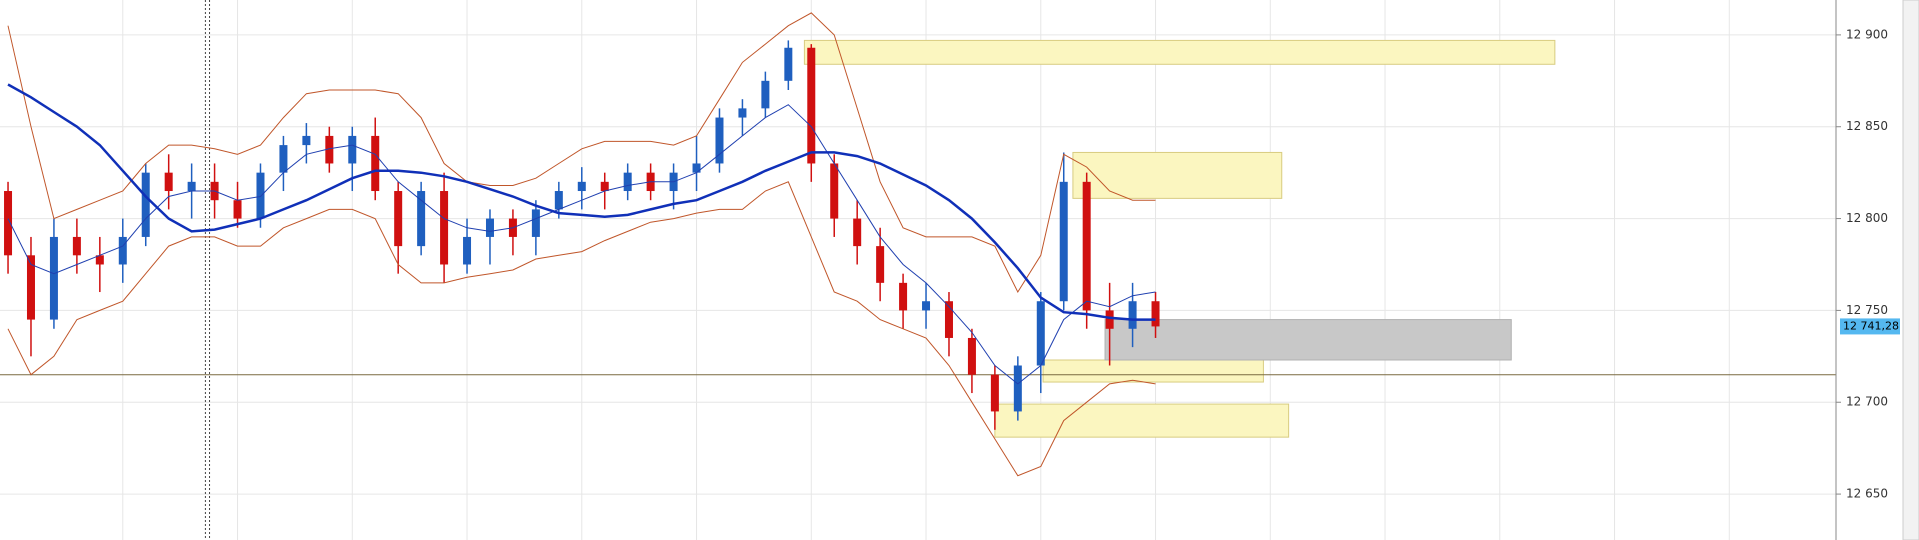  What do you see at coordinates (1867, 126) in the screenshot?
I see `y-tick-label: 12 850` at bounding box center [1867, 126].